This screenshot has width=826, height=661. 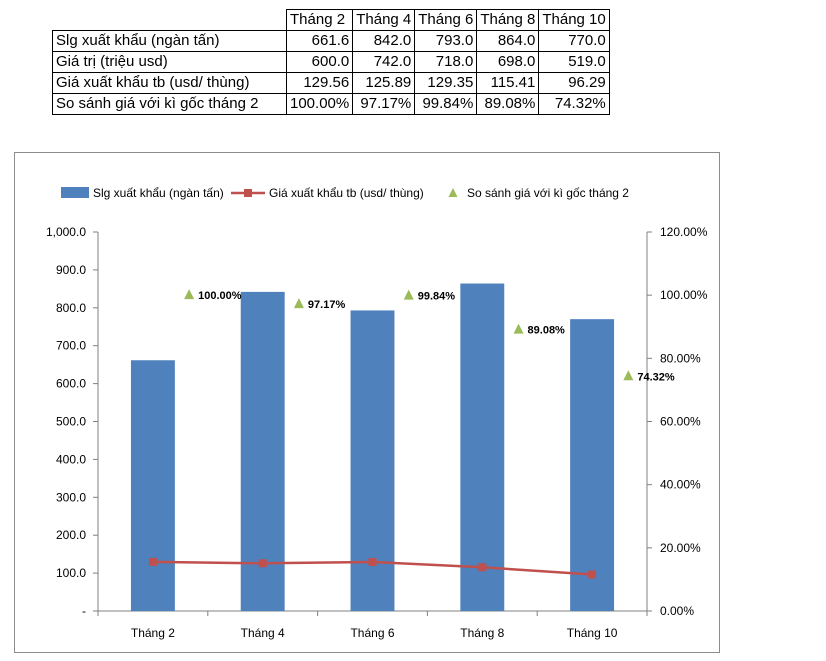 I want to click on table-corner-cell, so click(x=169, y=20).